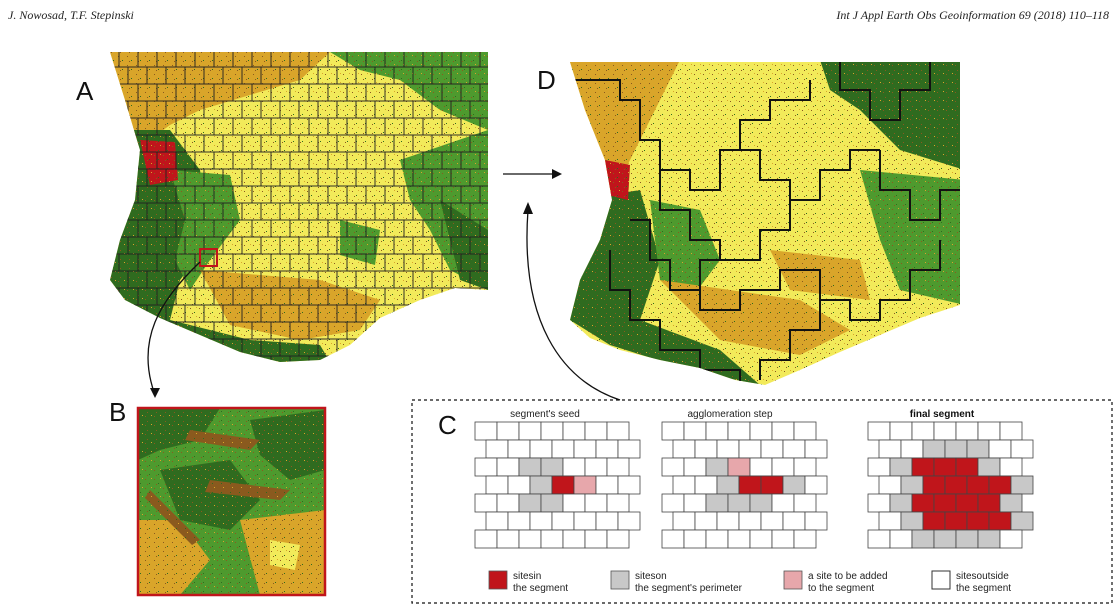 The width and height of the screenshot is (1117, 607). Describe the element at coordinates (754, 485) in the screenshot. I see `panel-c-grids` at that location.